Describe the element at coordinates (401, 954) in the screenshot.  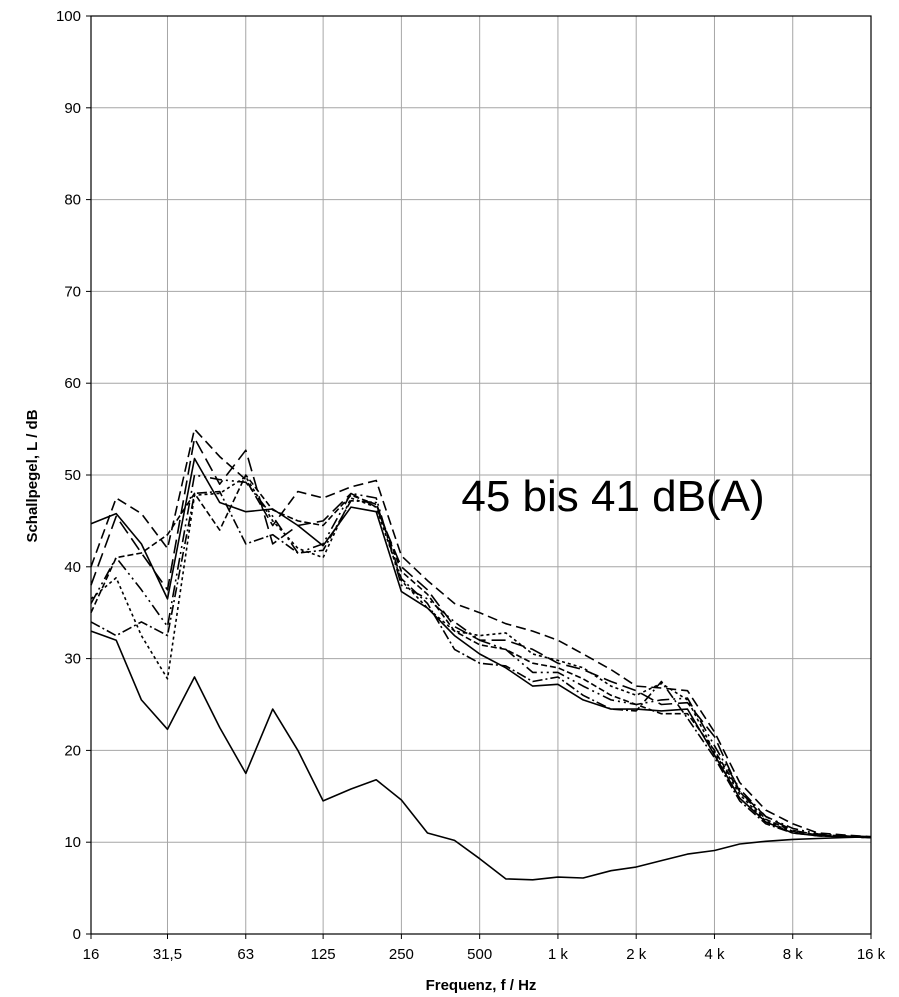
I see `x-tick-label: 250` at that location.